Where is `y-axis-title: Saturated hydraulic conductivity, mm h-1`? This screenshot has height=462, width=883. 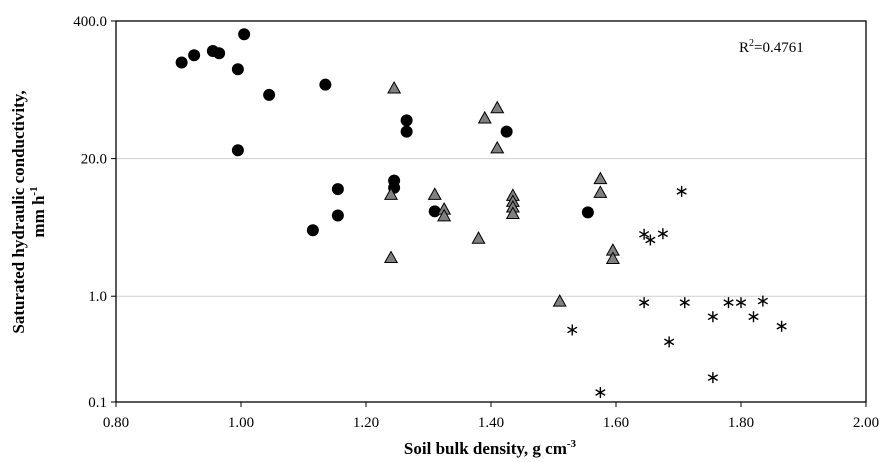 y-axis-title: Saturated hydraulic conductivity, mm h-1 is located at coordinates (28, 211).